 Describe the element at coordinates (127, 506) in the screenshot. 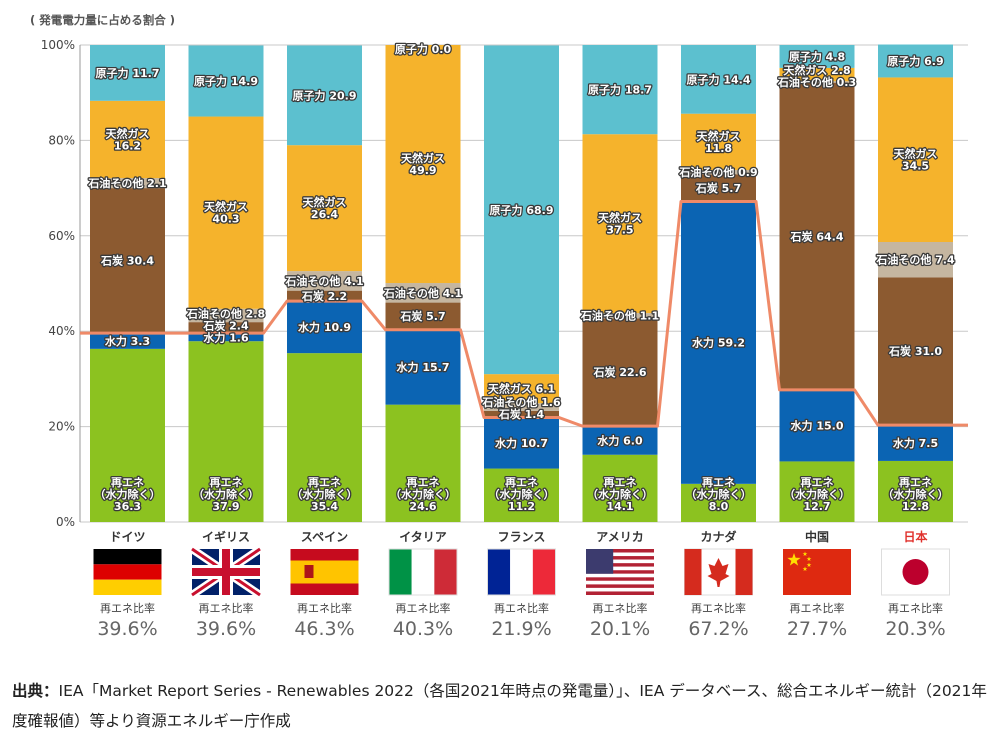

I see `segment-label-line: 36.3` at that location.